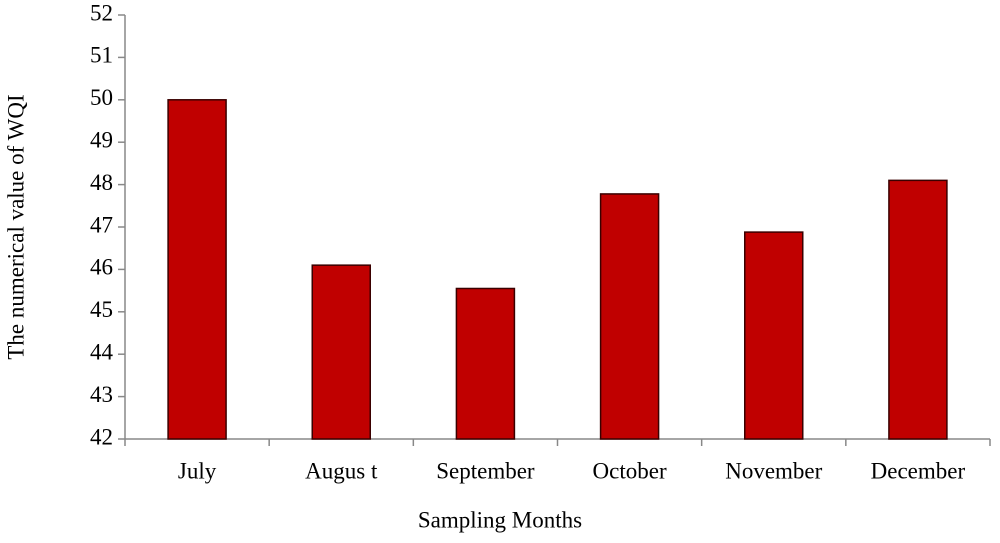 This screenshot has height=543, width=1000. I want to click on y-tick-label: 46, so click(101, 267).